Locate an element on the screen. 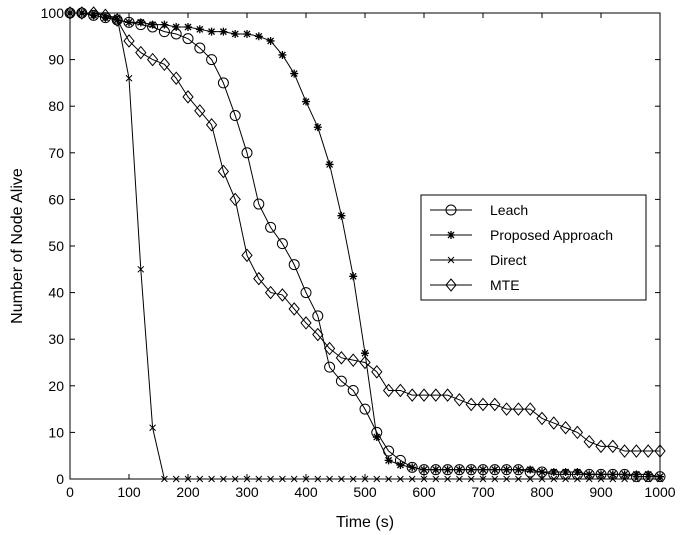 The height and width of the screenshot is (535, 681). legend: Leach Proposed Approach Direct MTE is located at coordinates (533, 247).